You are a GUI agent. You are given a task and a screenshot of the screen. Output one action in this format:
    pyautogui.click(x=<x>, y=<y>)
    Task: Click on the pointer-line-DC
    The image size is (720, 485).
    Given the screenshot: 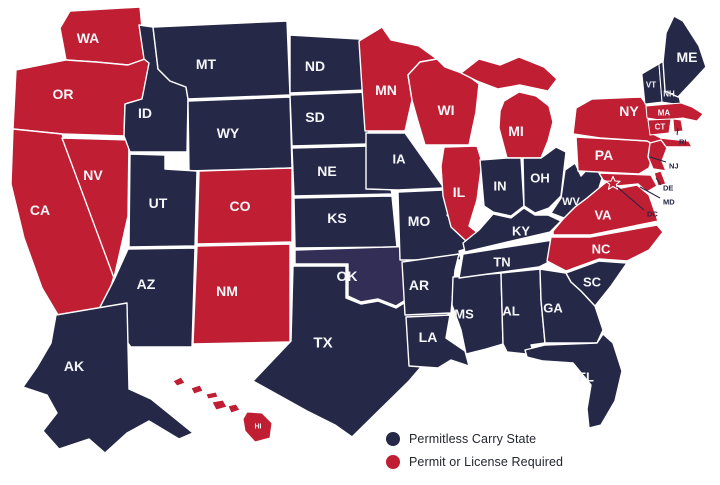 What is the action you would take?
    pyautogui.click(x=630, y=198)
    